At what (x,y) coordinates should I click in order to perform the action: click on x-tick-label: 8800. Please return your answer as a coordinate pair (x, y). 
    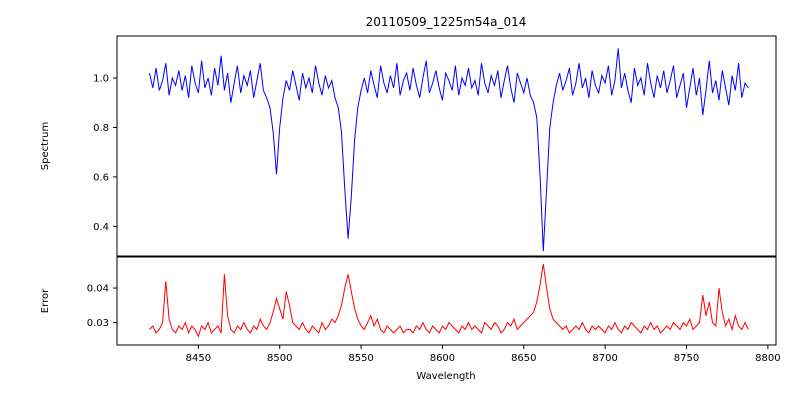
    Looking at the image, I should click on (767, 358).